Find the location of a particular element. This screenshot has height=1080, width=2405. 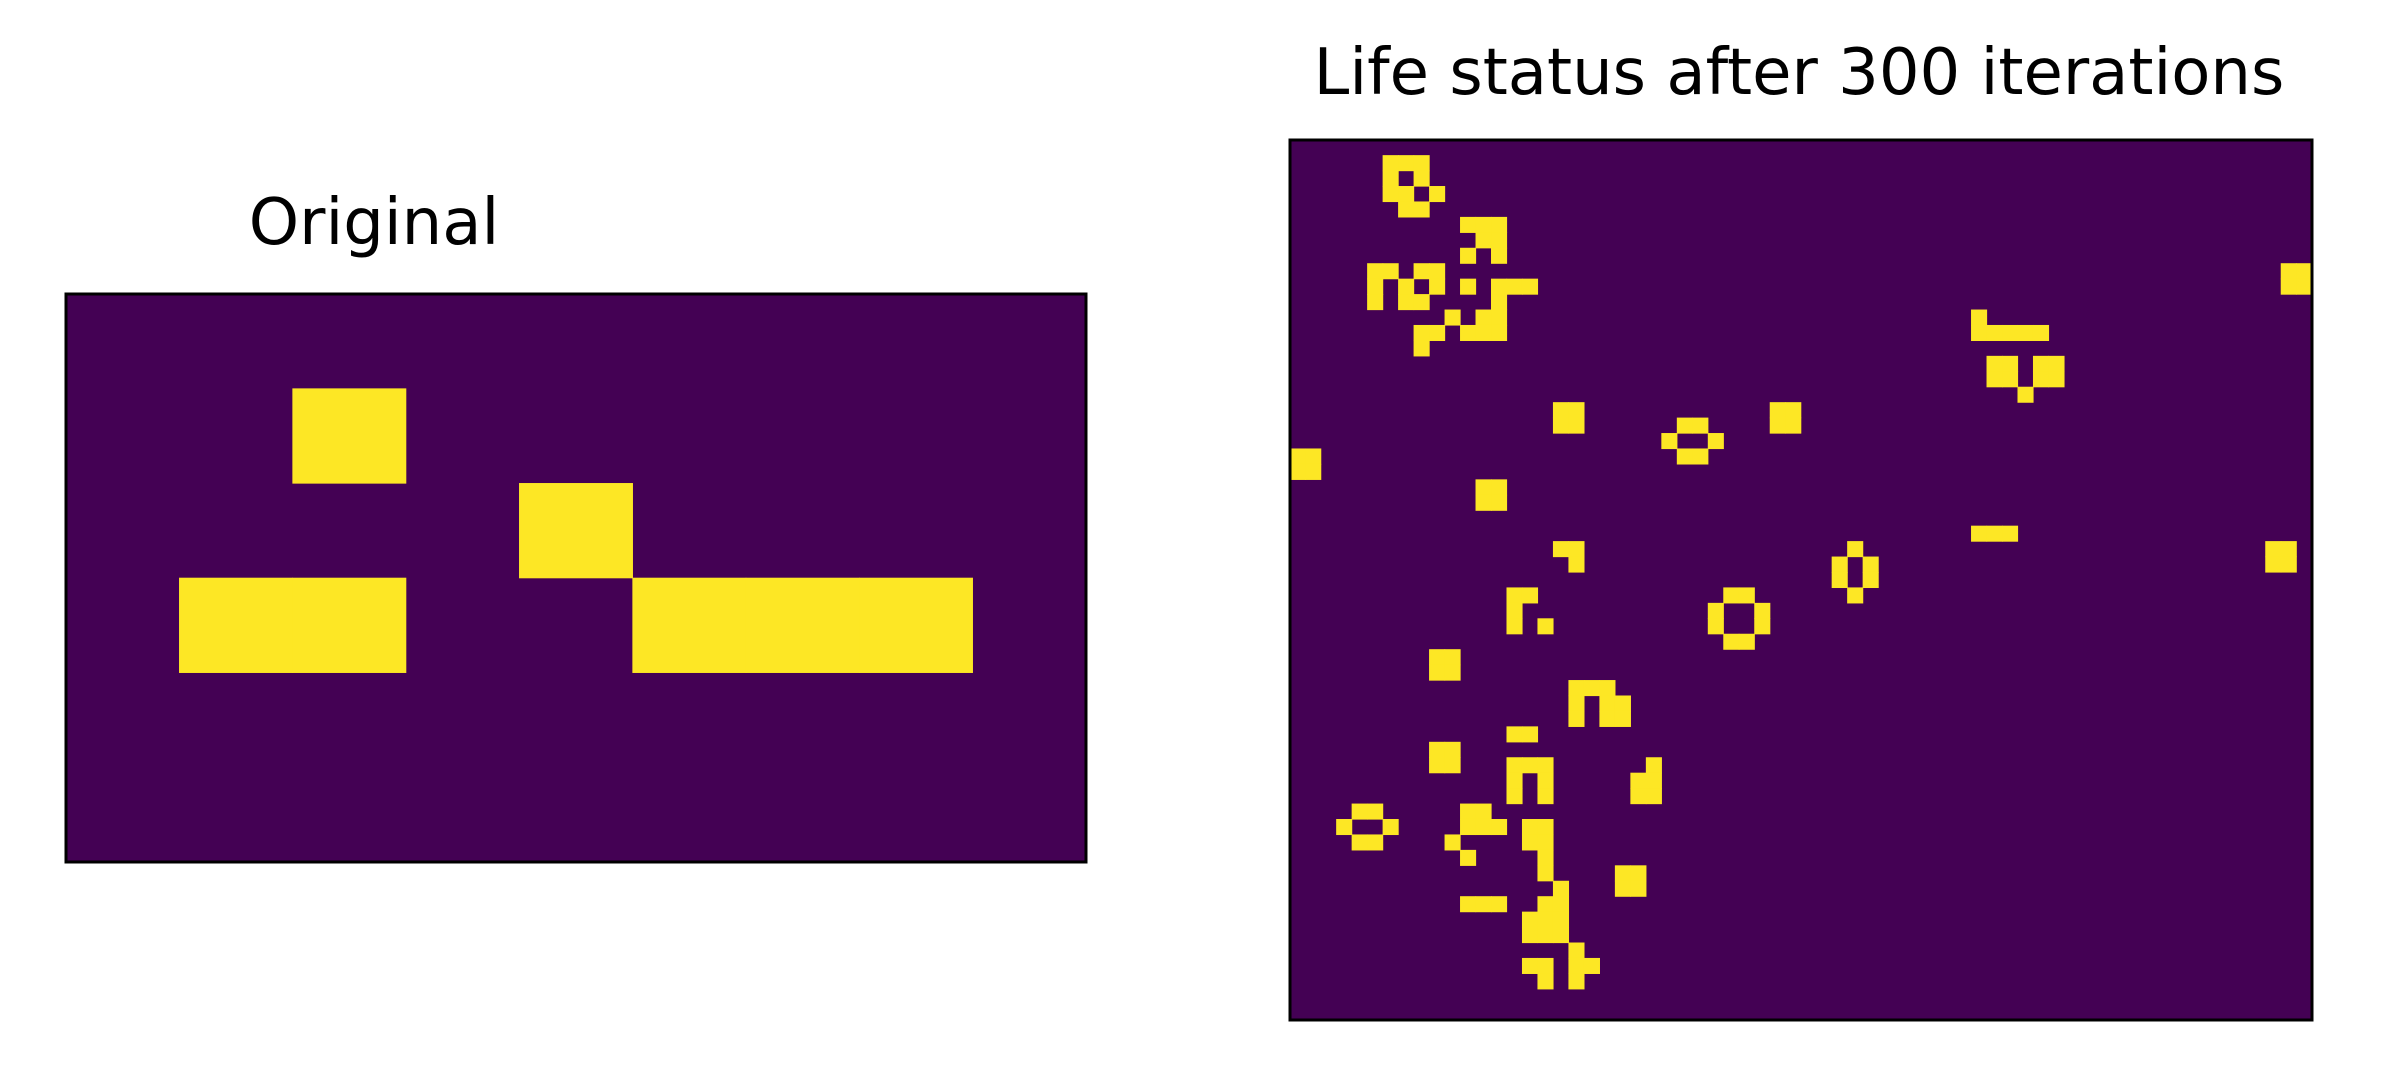

original-title: Original is located at coordinates (374, 223).